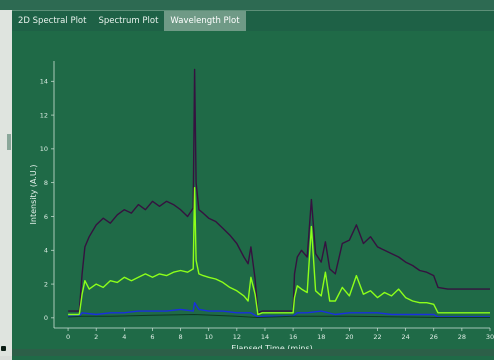 The height and width of the screenshot is (360, 494). What do you see at coordinates (124, 337) in the screenshot?
I see `x-tick-label: 4` at bounding box center [124, 337].